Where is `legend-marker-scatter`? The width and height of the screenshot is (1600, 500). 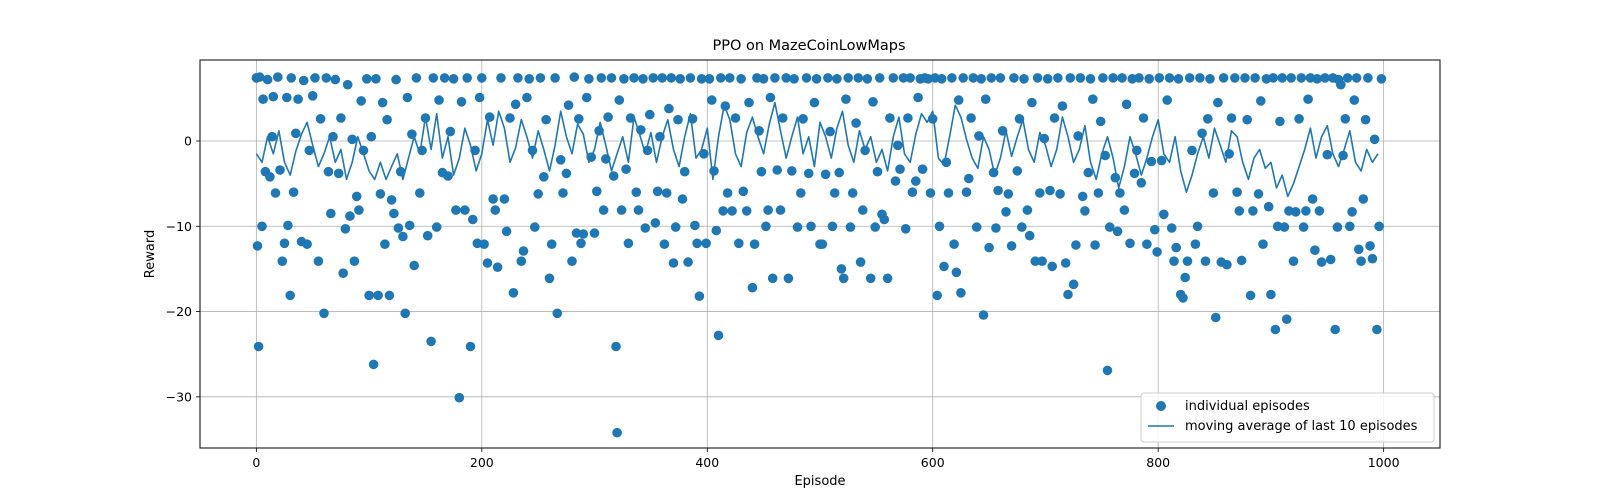 legend-marker-scatter is located at coordinates (1161, 406).